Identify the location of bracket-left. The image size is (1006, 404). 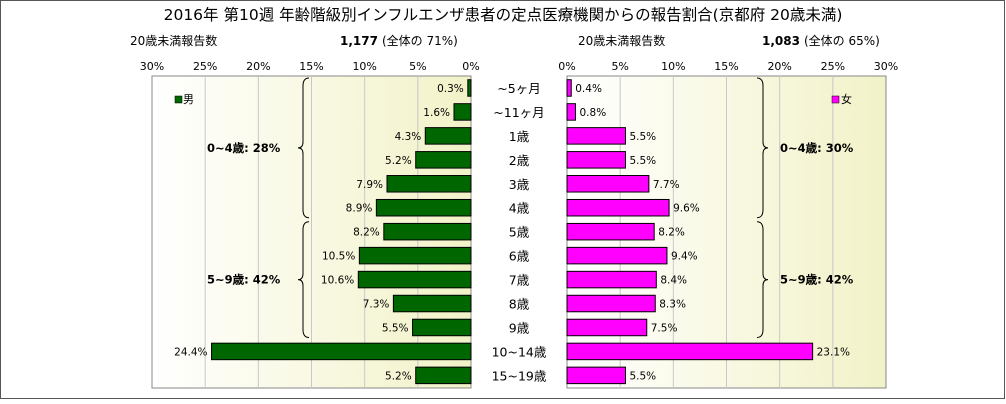
(303, 279).